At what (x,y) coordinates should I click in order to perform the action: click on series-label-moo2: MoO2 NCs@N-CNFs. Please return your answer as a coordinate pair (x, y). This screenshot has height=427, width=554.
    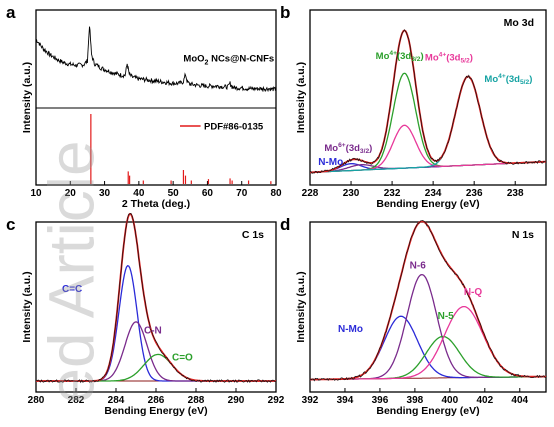
    Looking at the image, I should click on (228, 60).